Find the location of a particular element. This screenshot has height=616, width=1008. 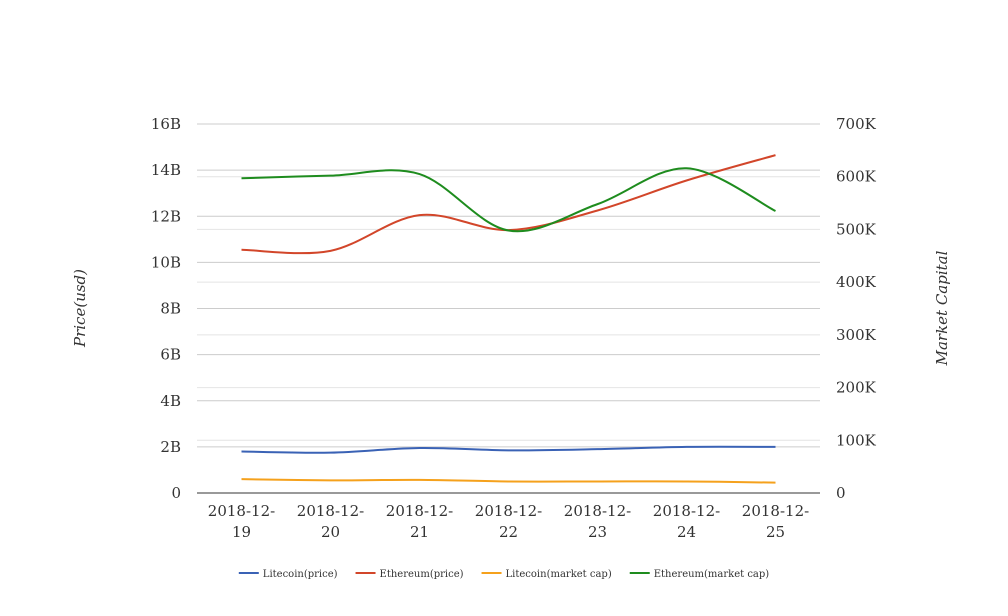

series-line-litecoin-market-cap is located at coordinates (508, 481).